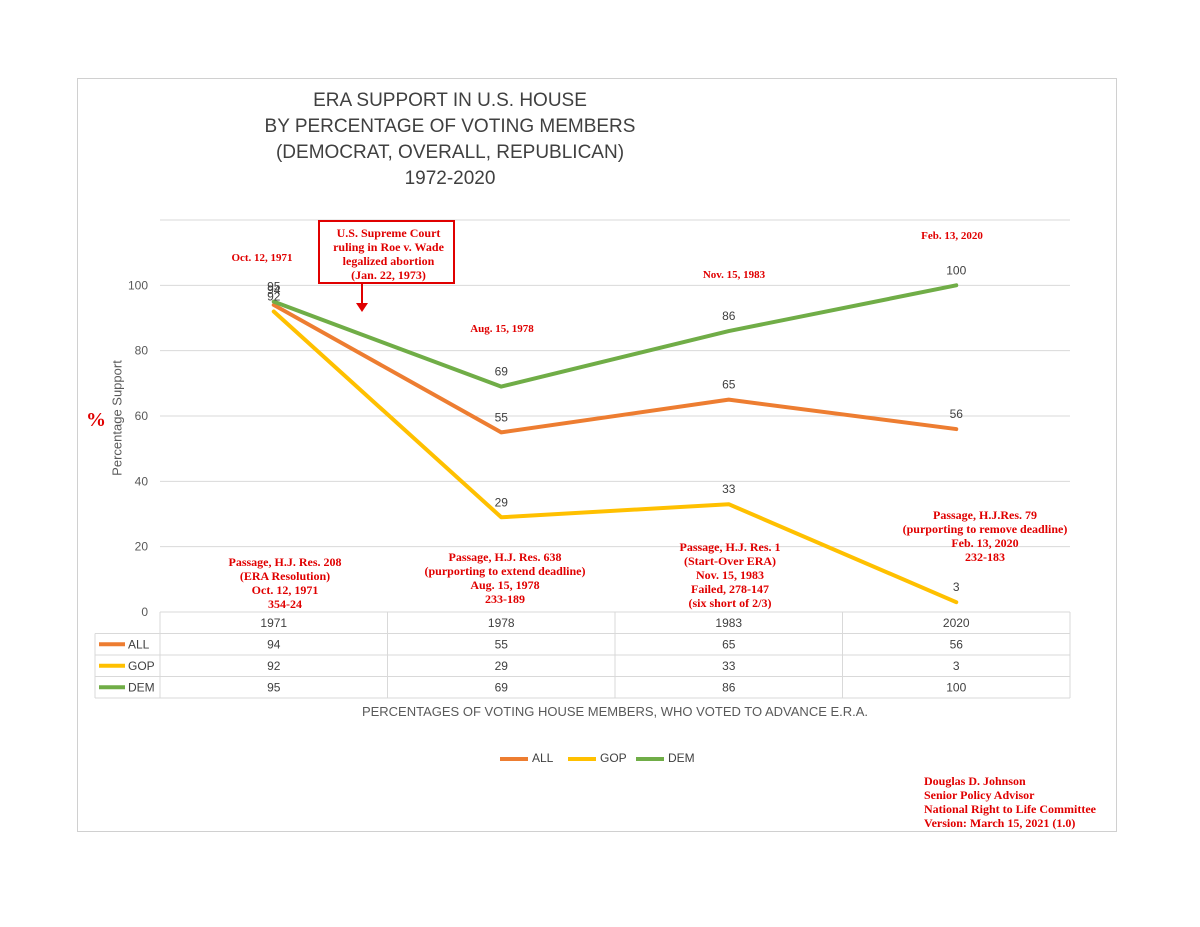 This screenshot has height=927, width=1200. I want to click on passage-1983-line-3: Nov. 15, 1983, so click(729, 575).